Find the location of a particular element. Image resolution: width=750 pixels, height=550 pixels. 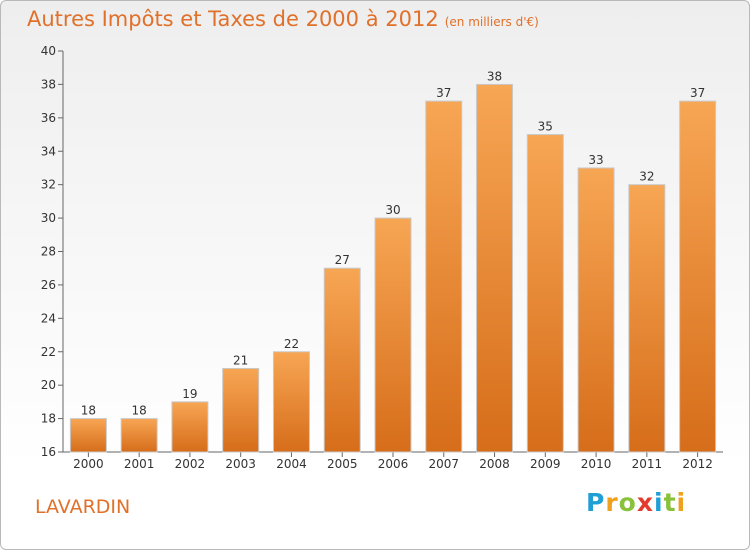

y-tick-label: 32 is located at coordinates (48, 185).